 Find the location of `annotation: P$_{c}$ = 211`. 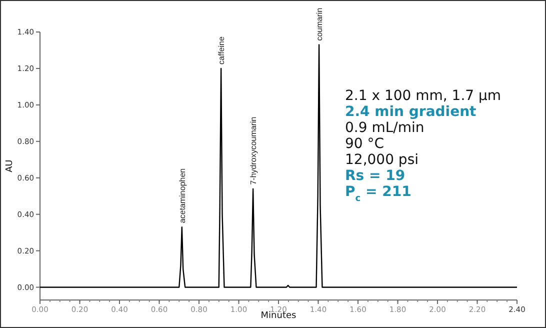

annotation: P$_{c}$ = 211 is located at coordinates (378, 194).